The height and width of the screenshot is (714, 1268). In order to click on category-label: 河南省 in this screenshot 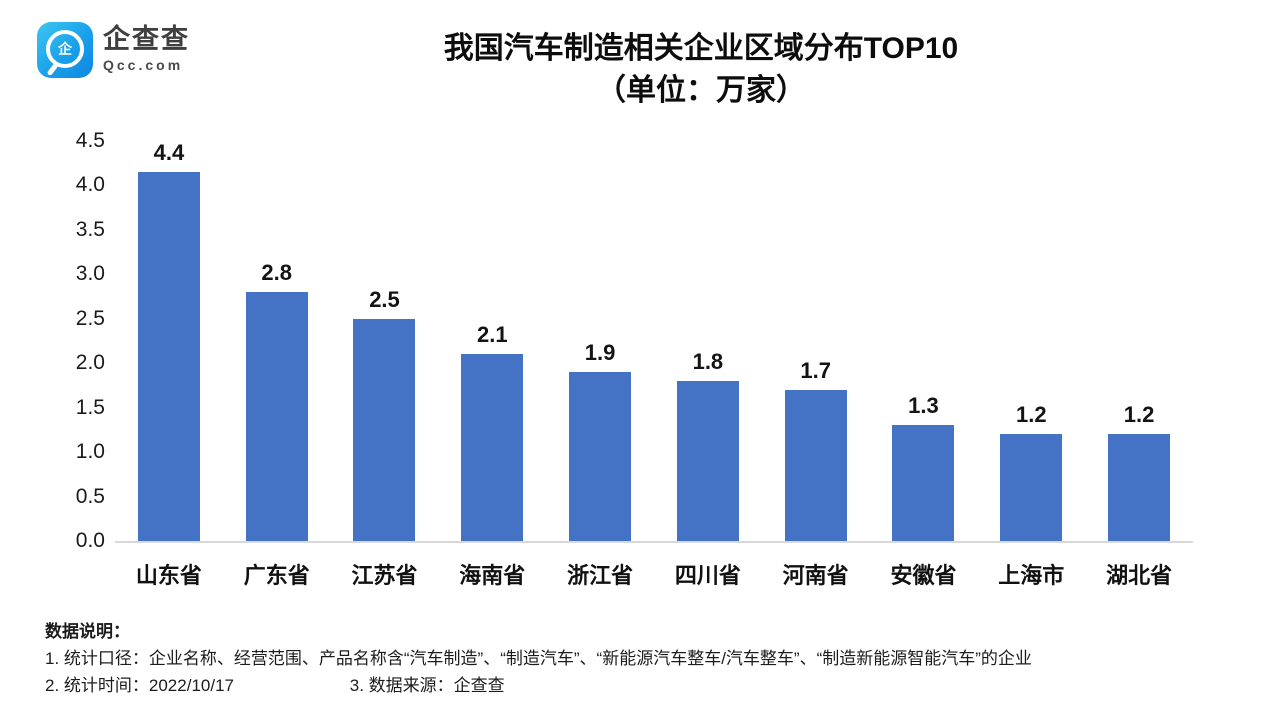, I will do `click(815, 575)`.